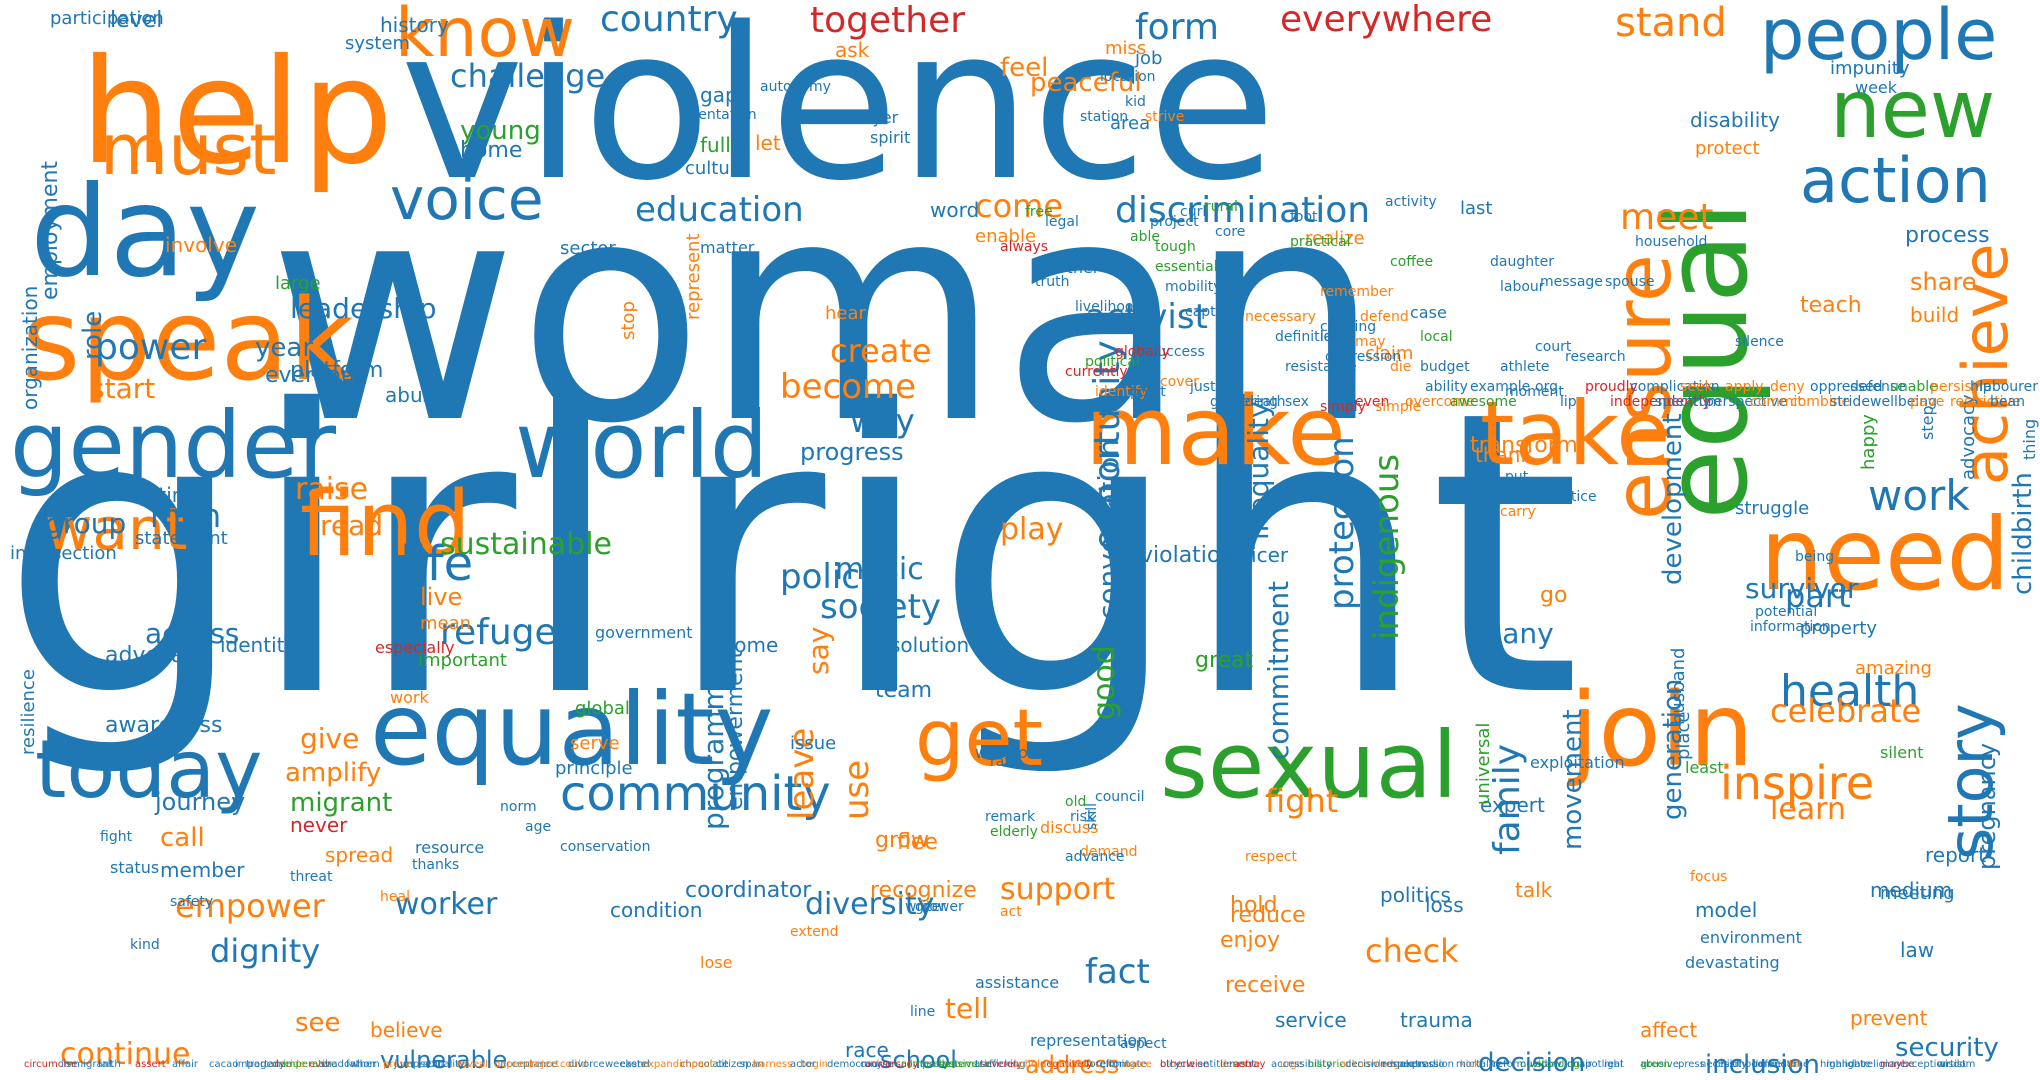 This screenshot has width=2040, height=1080. I want to click on word-respect: respect, so click(1401, 1064).